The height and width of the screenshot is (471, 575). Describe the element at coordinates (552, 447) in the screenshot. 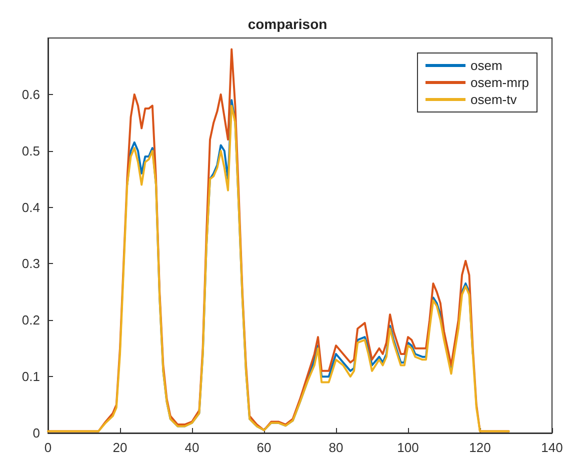

I see `x-tick-label: 140` at that location.